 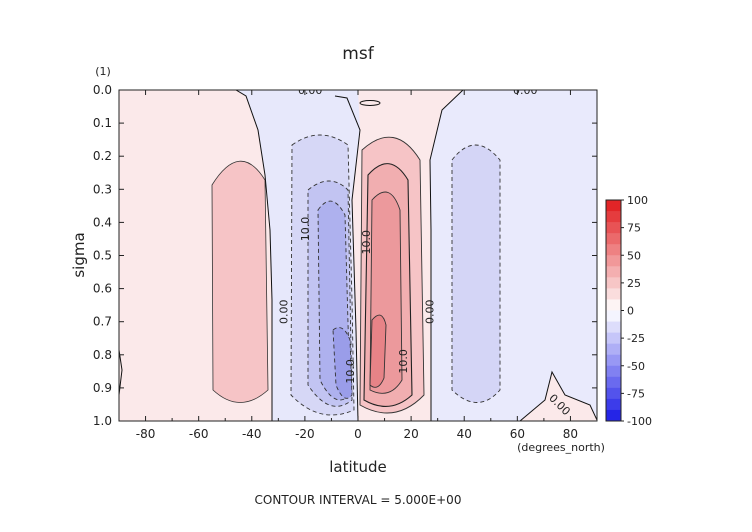 I want to click on colorbar-label: -25, so click(x=636, y=338).